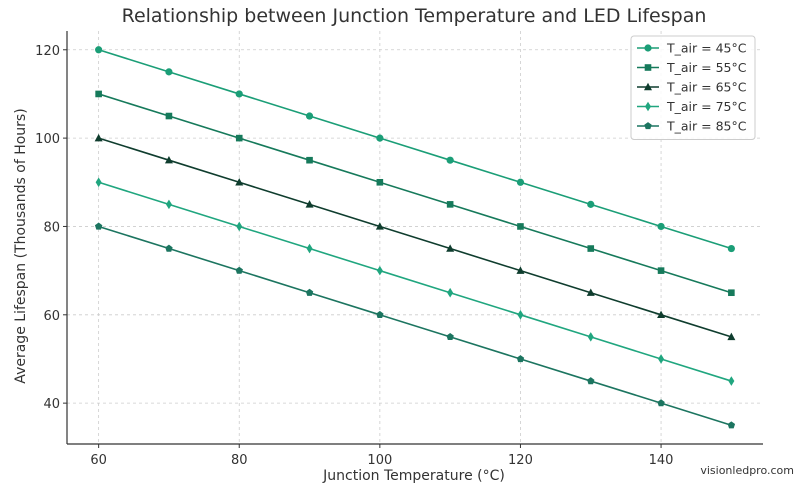 Image resolution: width=800 pixels, height=489 pixels. Describe the element at coordinates (51, 404) in the screenshot. I see `y-tick-label: 40` at that location.